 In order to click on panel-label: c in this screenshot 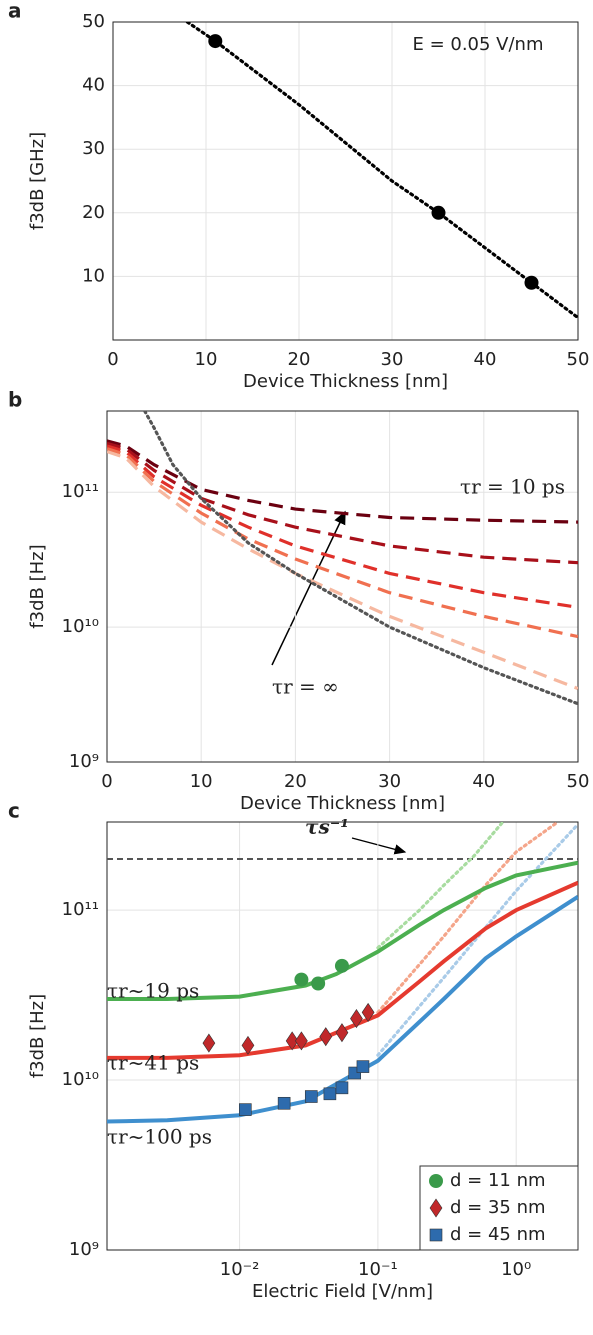, I will do `click(14, 811)`.